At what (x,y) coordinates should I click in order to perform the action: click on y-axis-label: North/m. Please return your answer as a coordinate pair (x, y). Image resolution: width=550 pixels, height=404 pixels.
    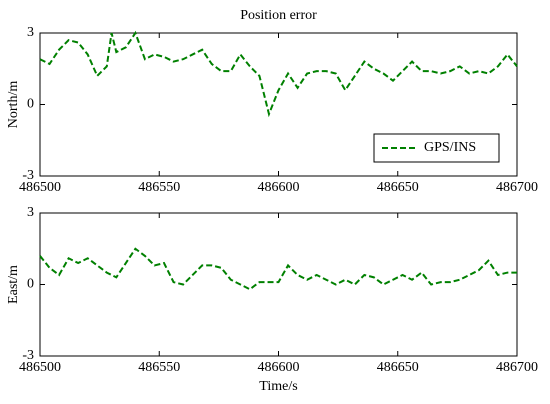
    Looking at the image, I should click on (13, 105).